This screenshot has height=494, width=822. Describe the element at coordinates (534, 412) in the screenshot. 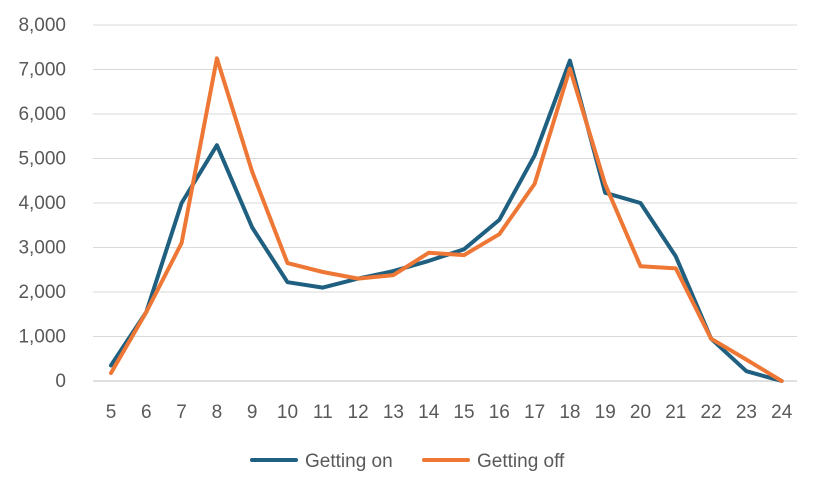

I see `x-tick-label: 17` at that location.